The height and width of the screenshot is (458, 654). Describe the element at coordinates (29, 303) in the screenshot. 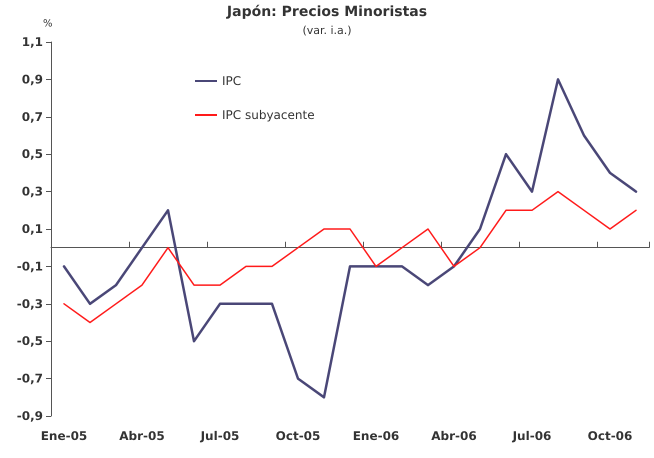

I see `y-tick-label: -0,3` at that location.